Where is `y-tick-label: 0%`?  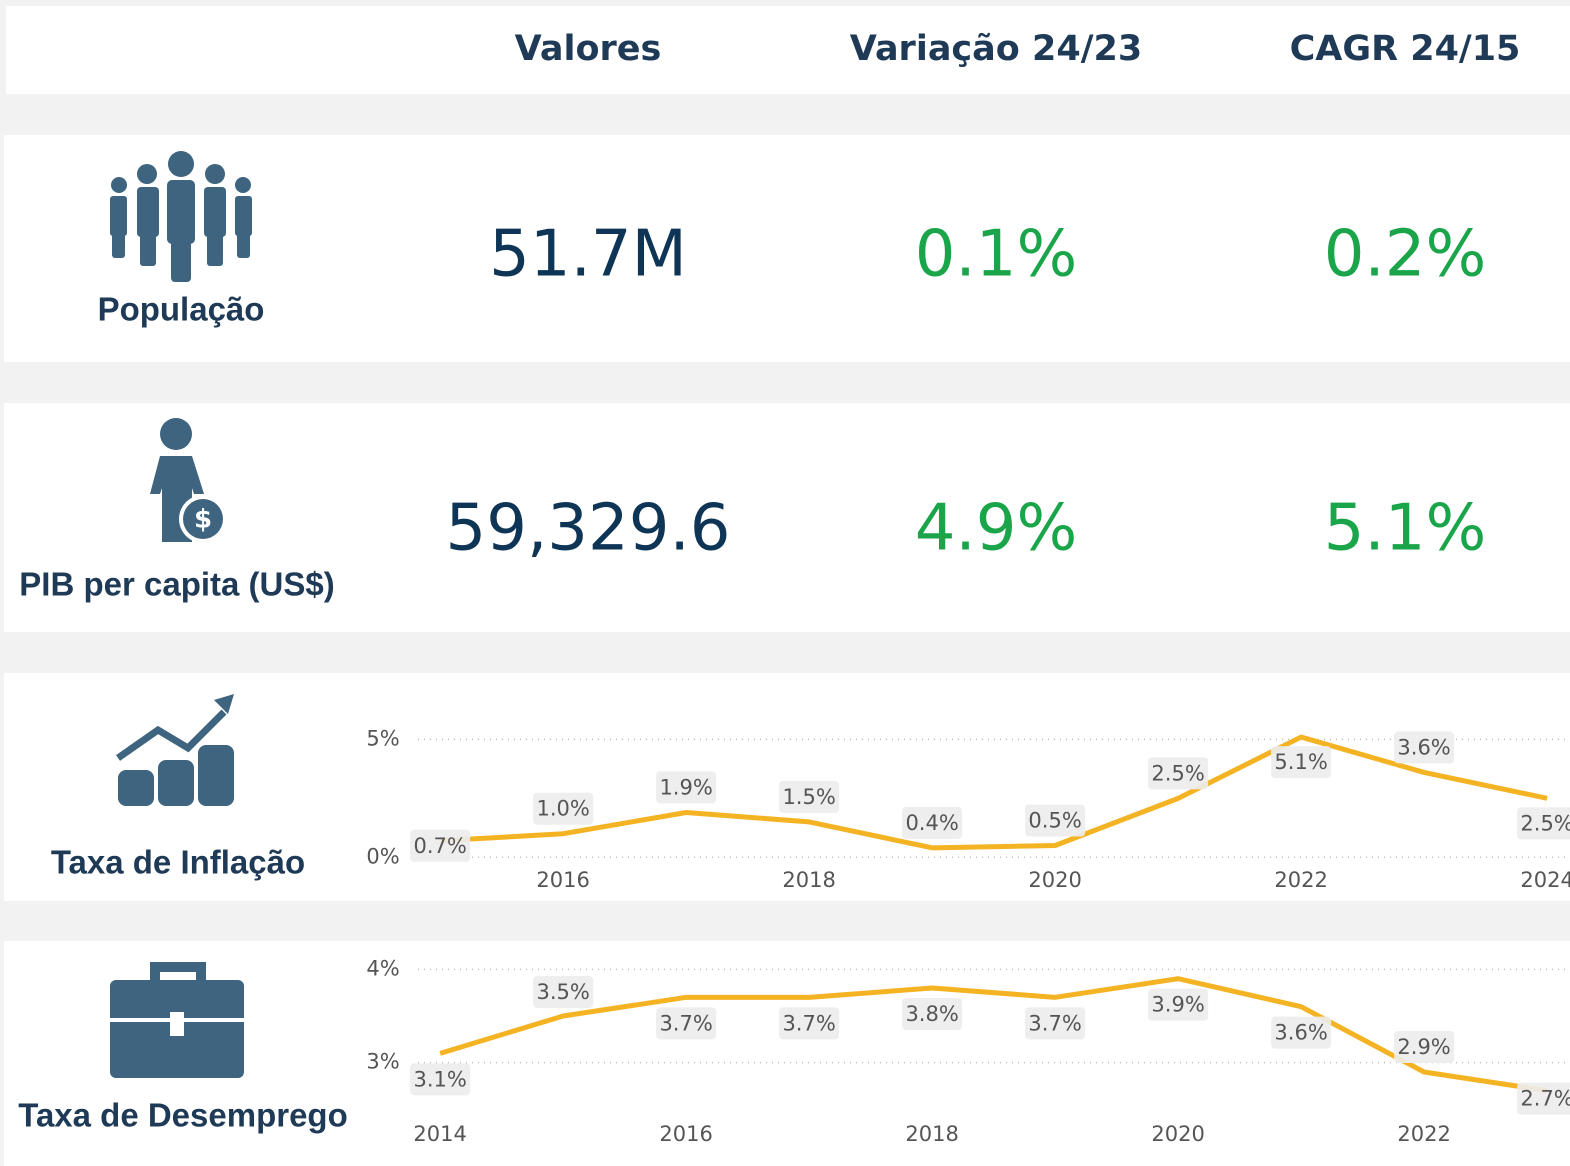
y-tick-label: 0% is located at coordinates (382, 856).